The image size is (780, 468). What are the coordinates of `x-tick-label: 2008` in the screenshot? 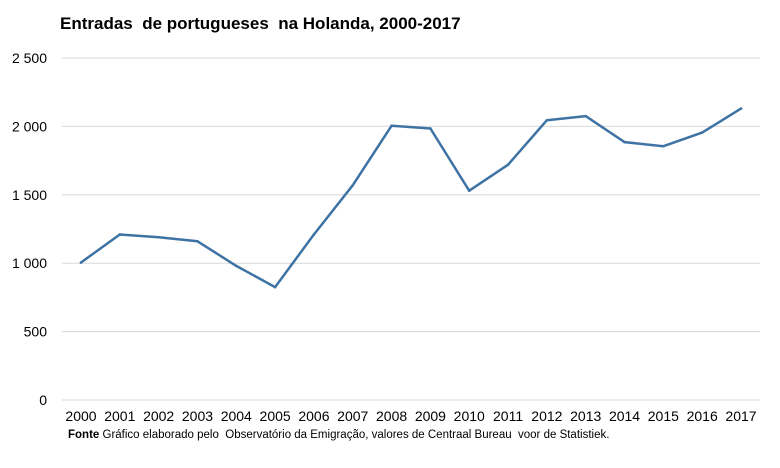 It's located at (391, 416).